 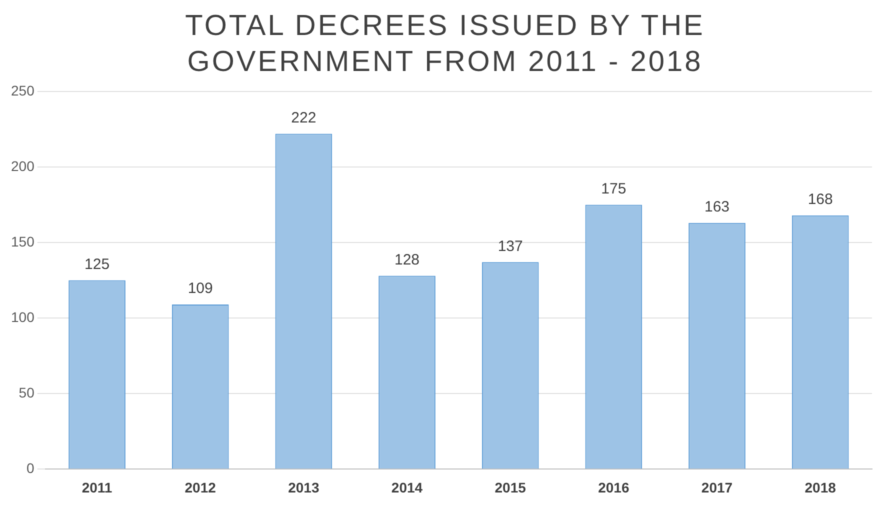 I want to click on y-tick-label: 100, so click(x=23, y=316).